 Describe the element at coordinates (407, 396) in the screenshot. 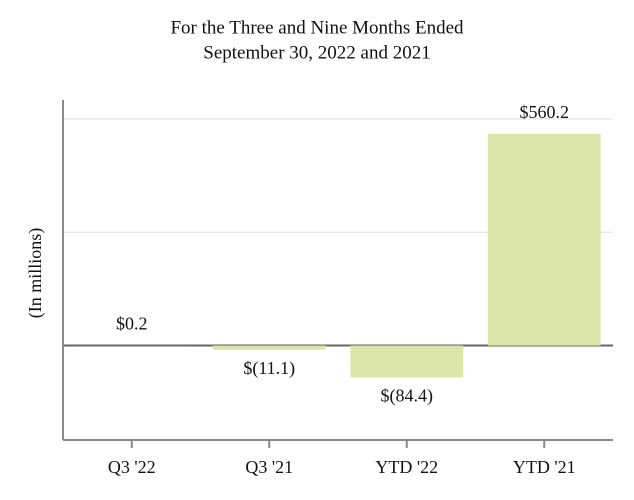

I see `value-label: $(84.4)` at that location.